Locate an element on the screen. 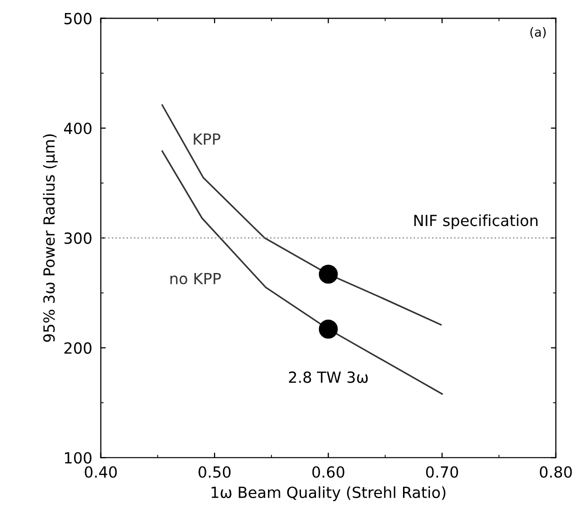 The width and height of the screenshot is (576, 523). y-tick-label: 200 is located at coordinates (78, 348).